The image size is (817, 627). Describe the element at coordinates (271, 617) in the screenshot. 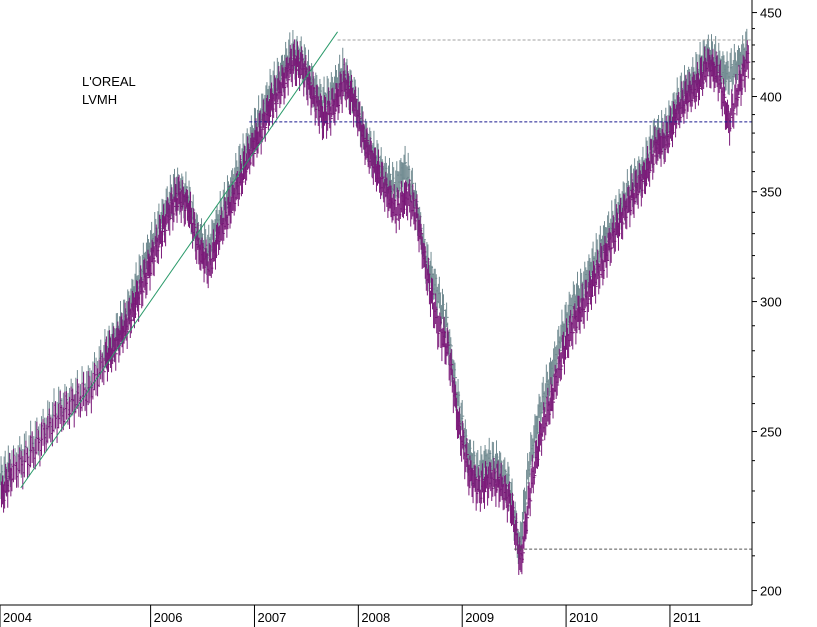

I see `x-tick-label: 2007` at that location.